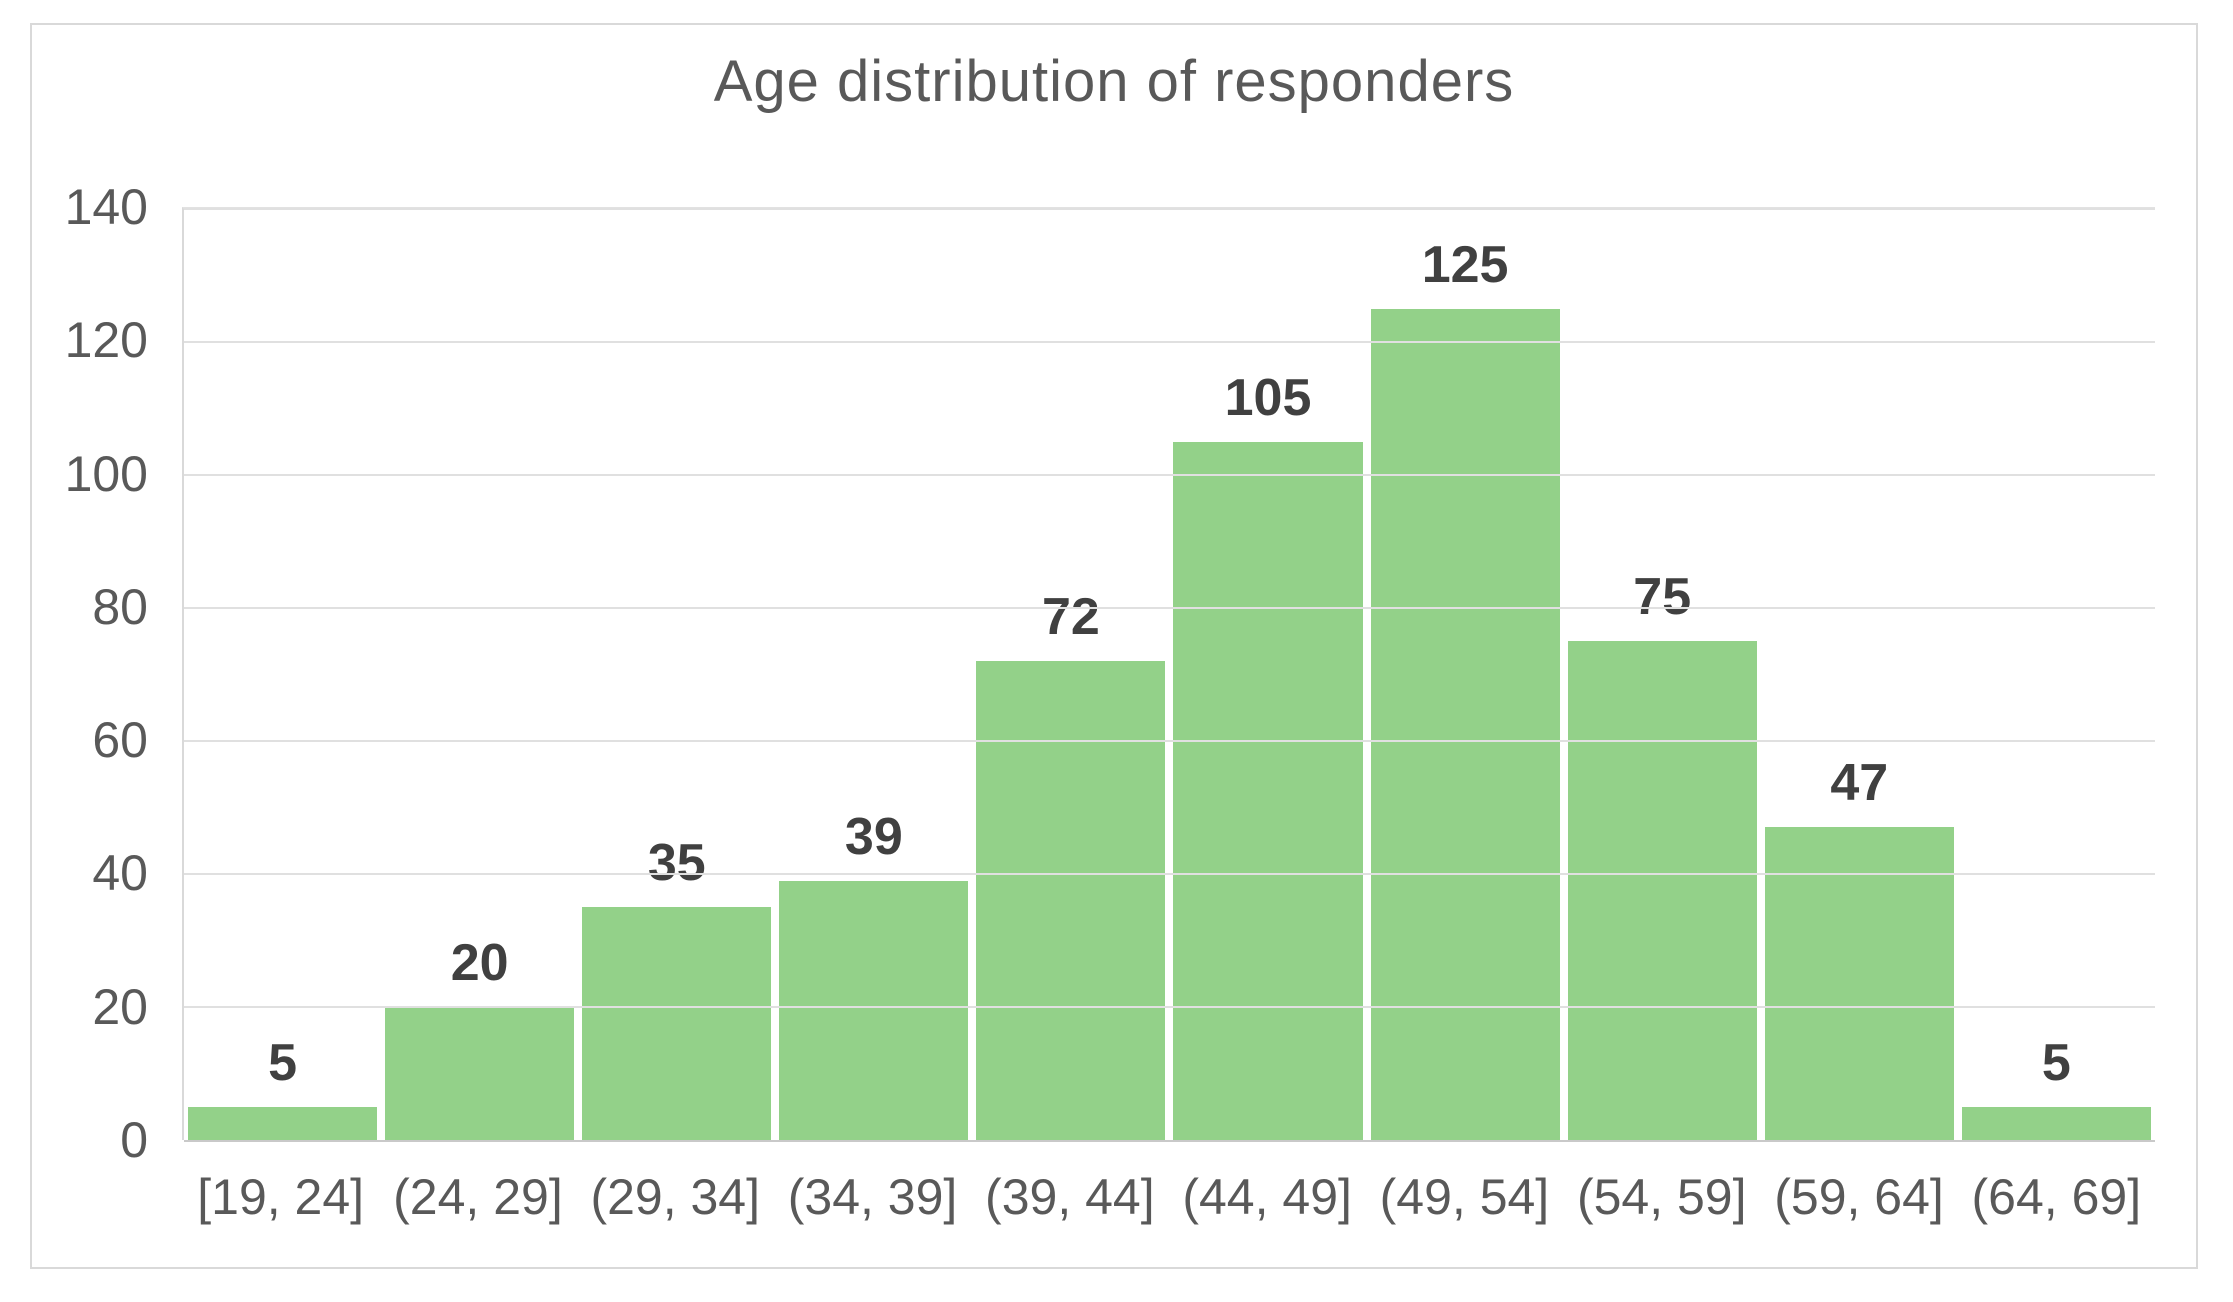 Image resolution: width=2233 pixels, height=1302 pixels. I want to click on y-tick-label: 40, so click(120, 873).